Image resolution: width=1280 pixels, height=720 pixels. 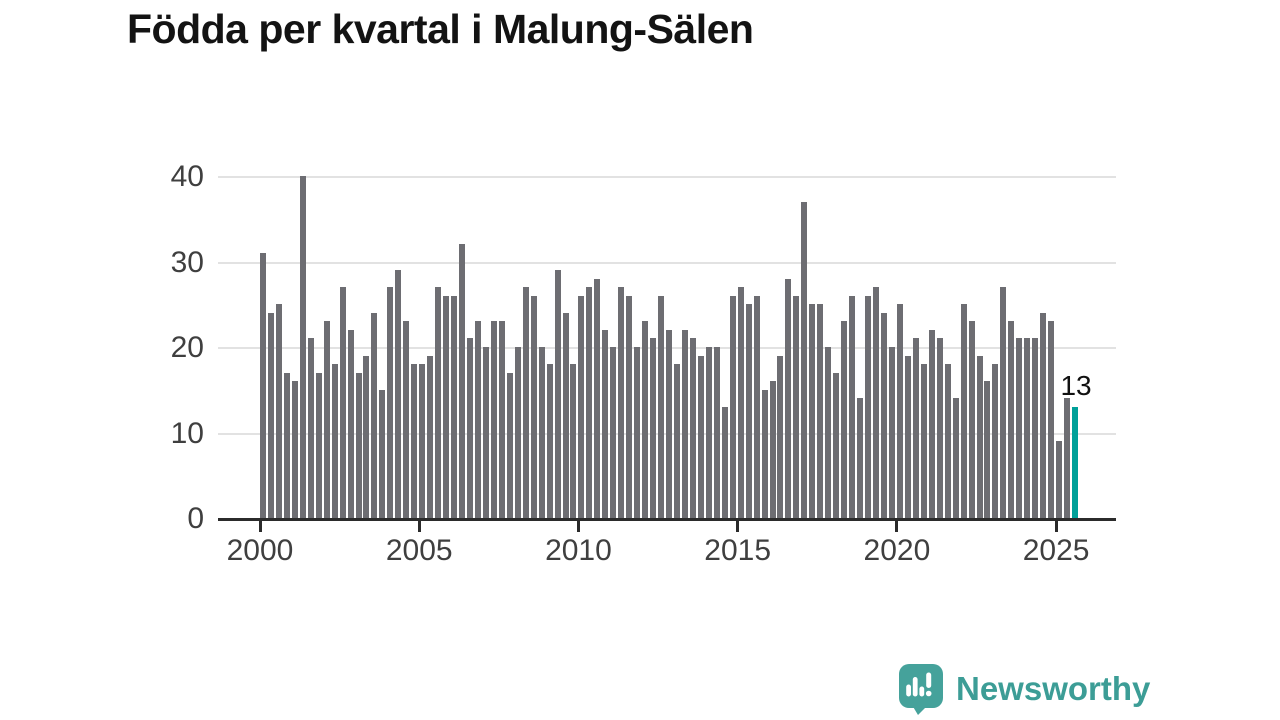 What do you see at coordinates (187, 262) in the screenshot?
I see `y-axis-tick-label: 30` at bounding box center [187, 262].